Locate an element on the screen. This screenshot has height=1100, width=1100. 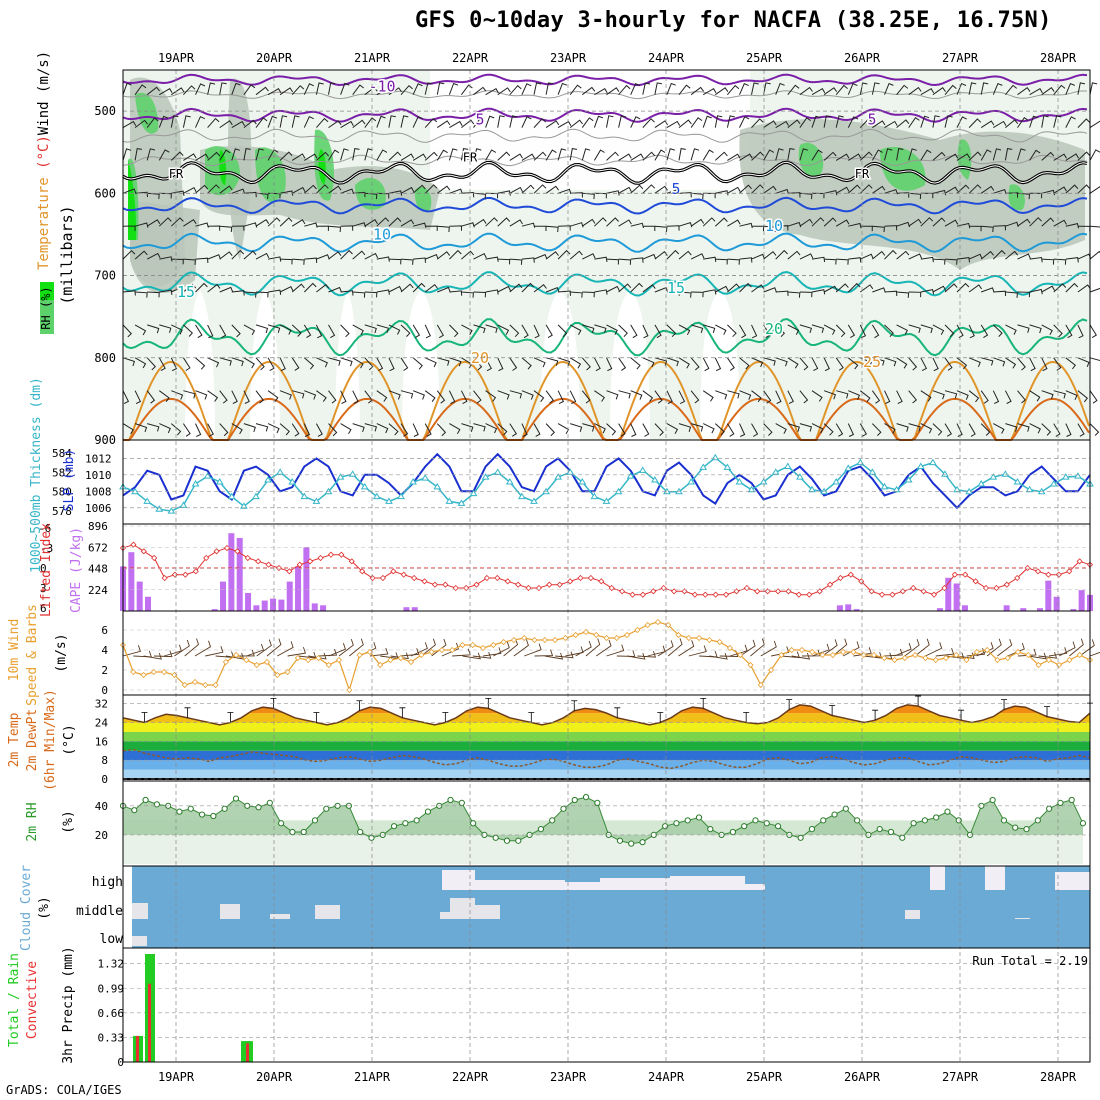
dewpt-axis-label: 2m DewPt is located at coordinates (32, 740).